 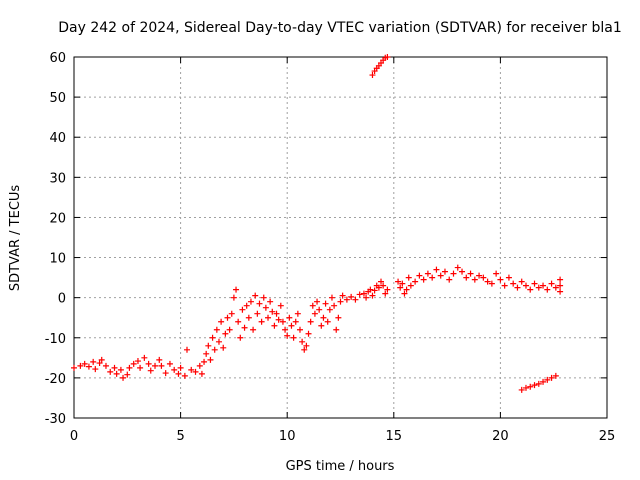 I want to click on y-tick-label: 40, so click(x=57, y=138).